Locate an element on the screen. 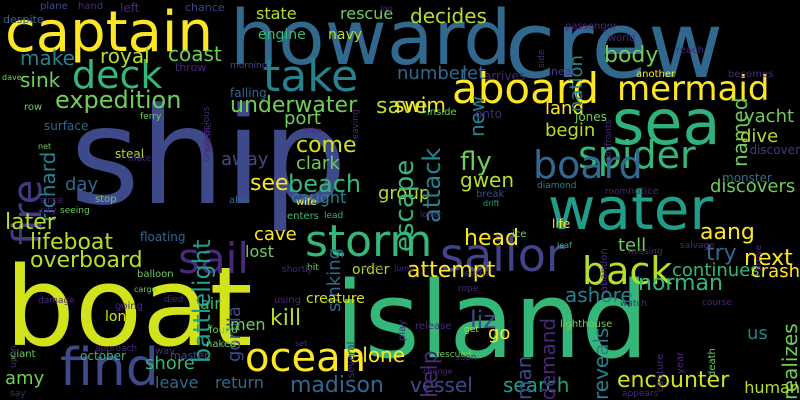  cloud-word-men: men is located at coordinates (248, 324).